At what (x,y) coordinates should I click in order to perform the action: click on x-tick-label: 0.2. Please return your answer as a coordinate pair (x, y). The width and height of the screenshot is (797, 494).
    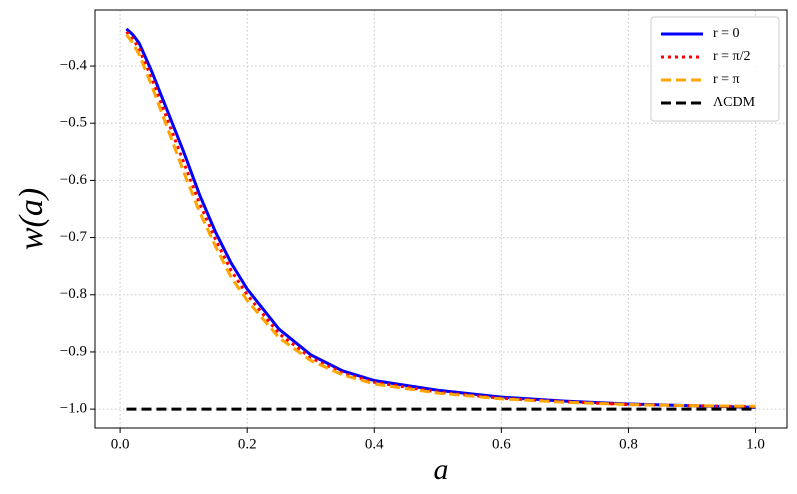
    Looking at the image, I should click on (247, 444).